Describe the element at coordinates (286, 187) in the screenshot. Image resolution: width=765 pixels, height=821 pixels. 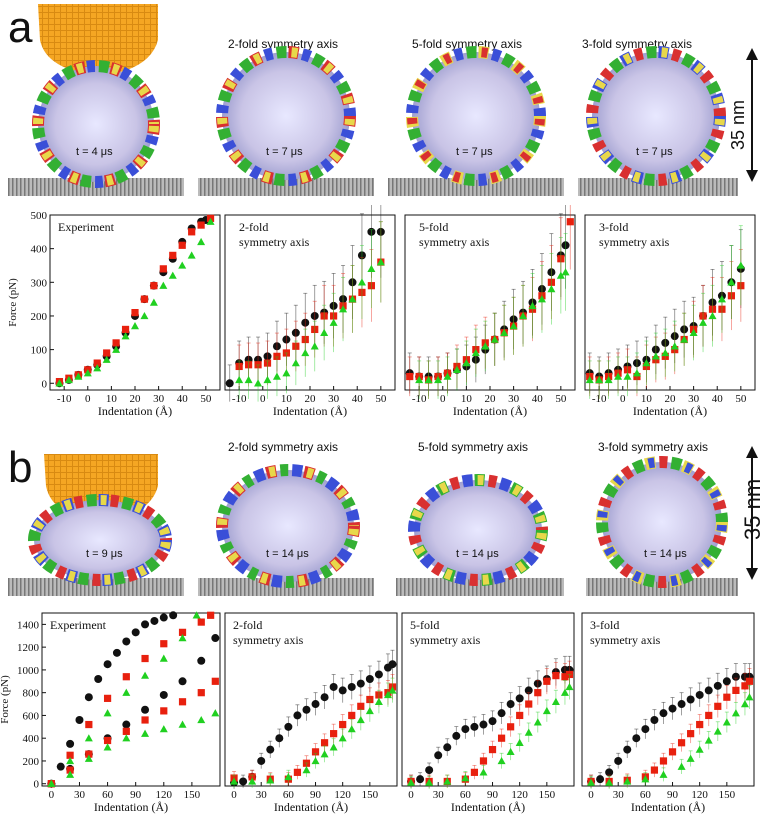
I see `substrate-a2` at that location.